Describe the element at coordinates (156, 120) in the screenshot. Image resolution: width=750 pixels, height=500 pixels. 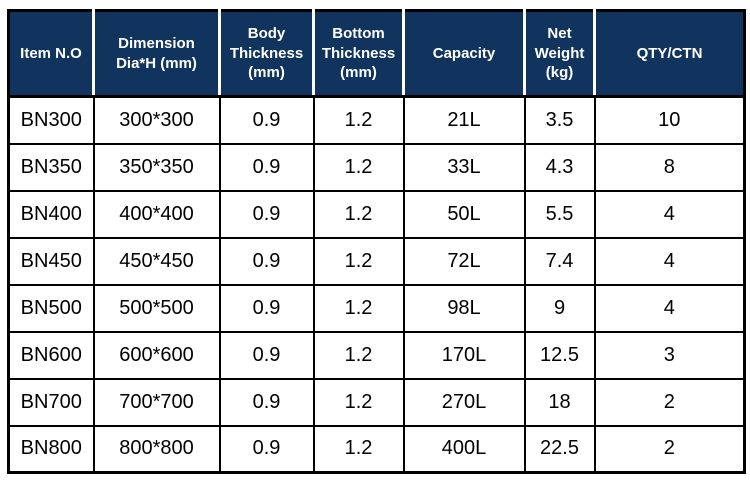
I see `cell-dimension: 300*300` at that location.